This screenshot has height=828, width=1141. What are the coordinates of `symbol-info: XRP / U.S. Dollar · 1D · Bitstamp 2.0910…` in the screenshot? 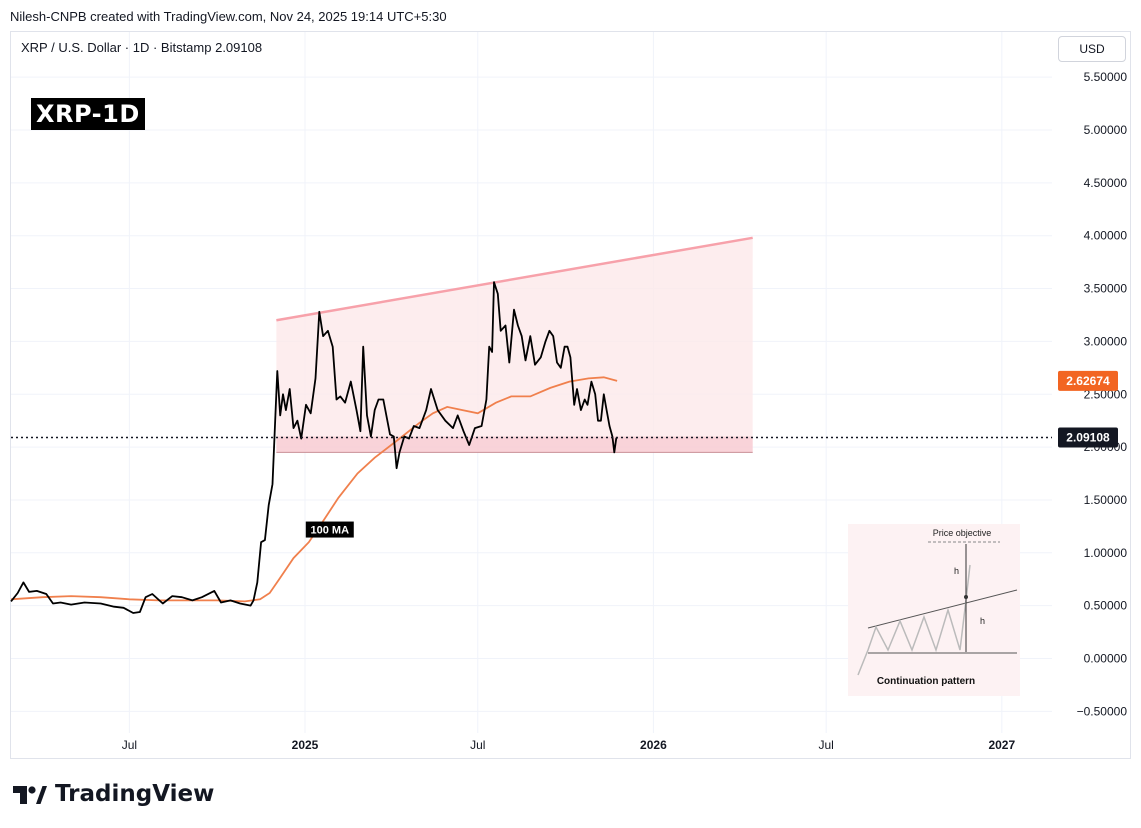 It's located at (142, 47).